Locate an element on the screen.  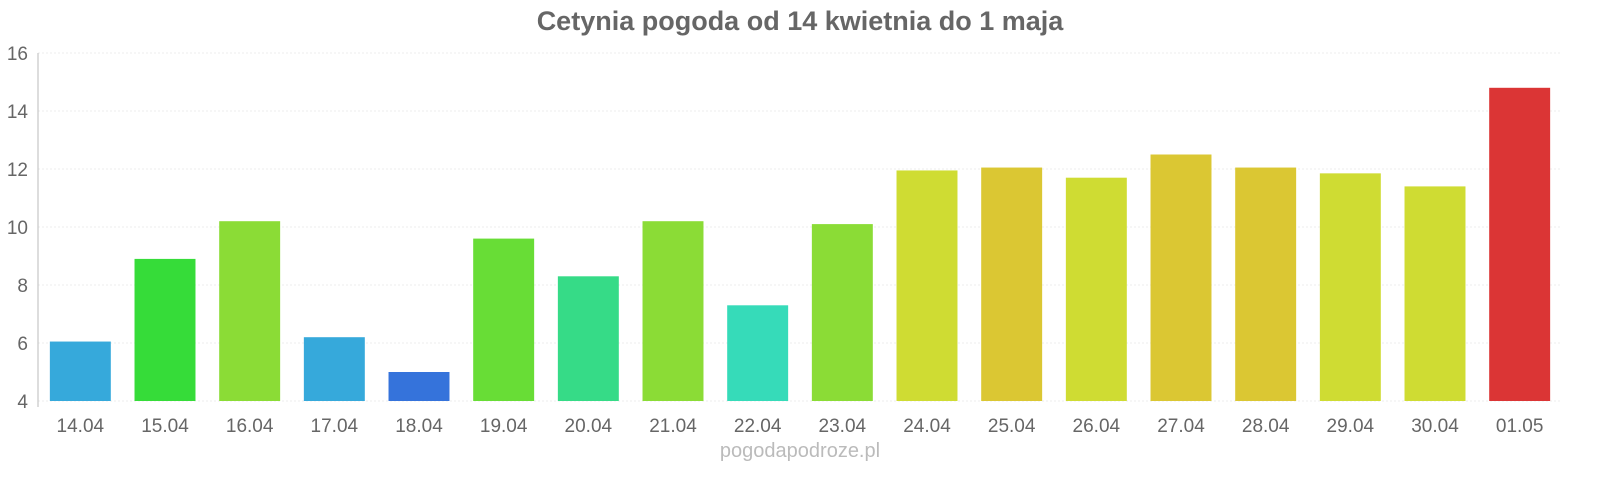
bar-14.04 is located at coordinates (80, 371).